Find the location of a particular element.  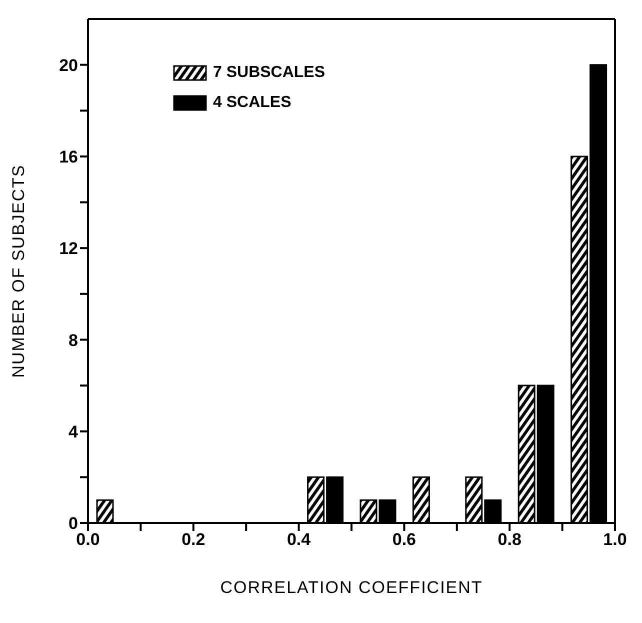

y-tick-label: 8 is located at coordinates (73, 340).